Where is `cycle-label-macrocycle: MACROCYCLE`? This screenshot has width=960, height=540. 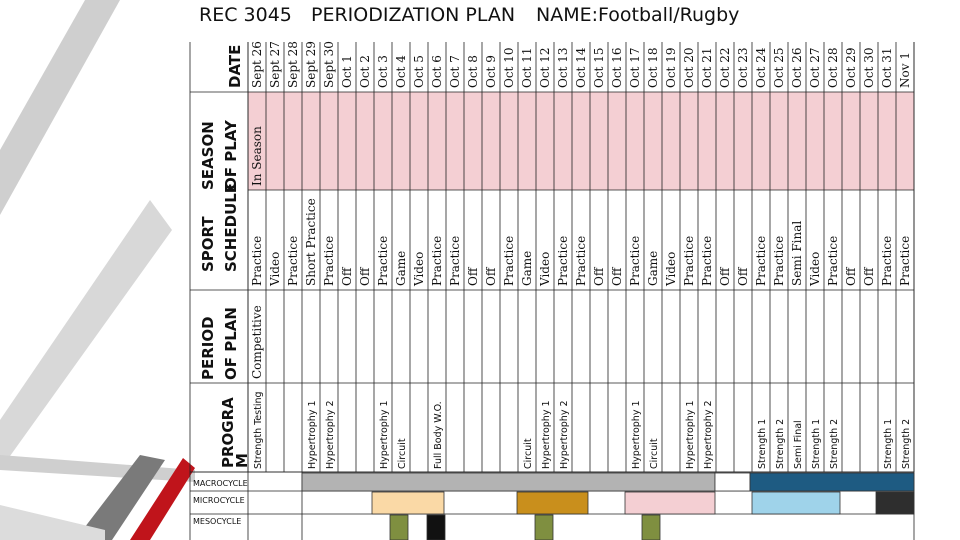
cycle-label-macrocycle: MACROCYCLE is located at coordinates (220, 483).